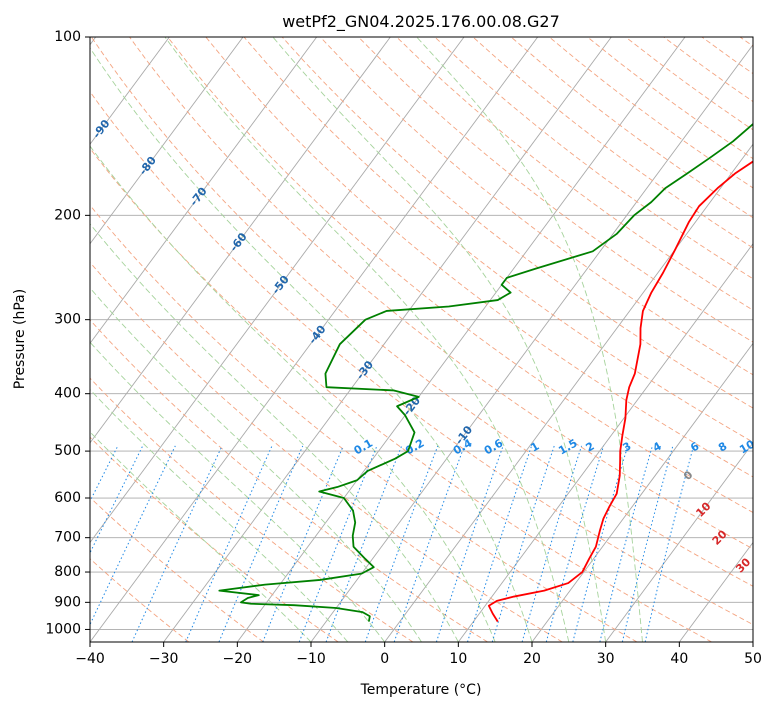 Image resolution: width=775 pixels, height=708 pixels. What do you see at coordinates (67, 320) in the screenshot?
I see `y-tick-label: 300` at bounding box center [67, 320].